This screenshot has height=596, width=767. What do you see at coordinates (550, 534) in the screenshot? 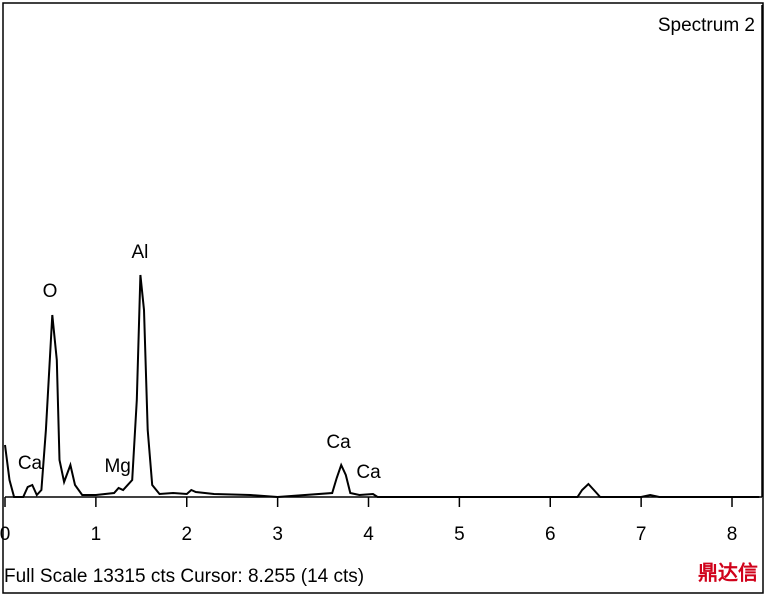
I see `x-tick-label: 6` at bounding box center [550, 534].